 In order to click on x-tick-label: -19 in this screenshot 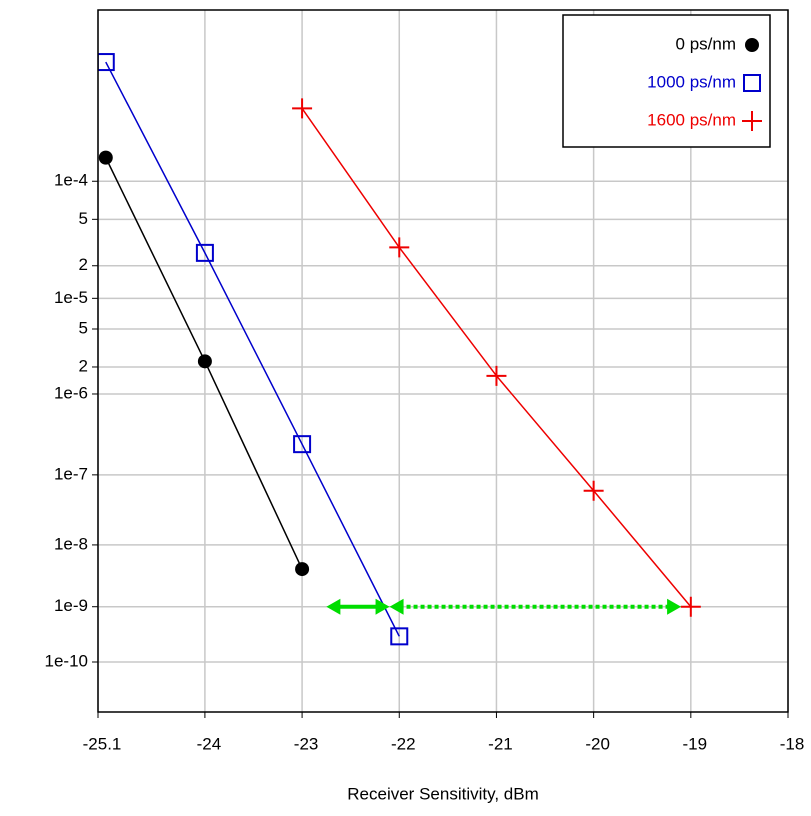, I will do `click(695, 743)`.